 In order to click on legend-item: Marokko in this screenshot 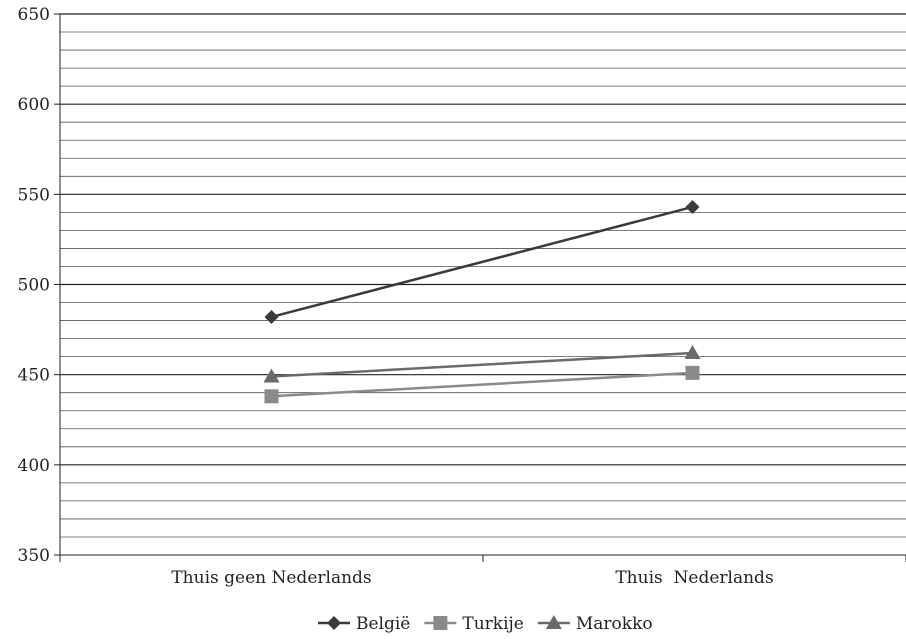, I will do `click(595, 624)`.